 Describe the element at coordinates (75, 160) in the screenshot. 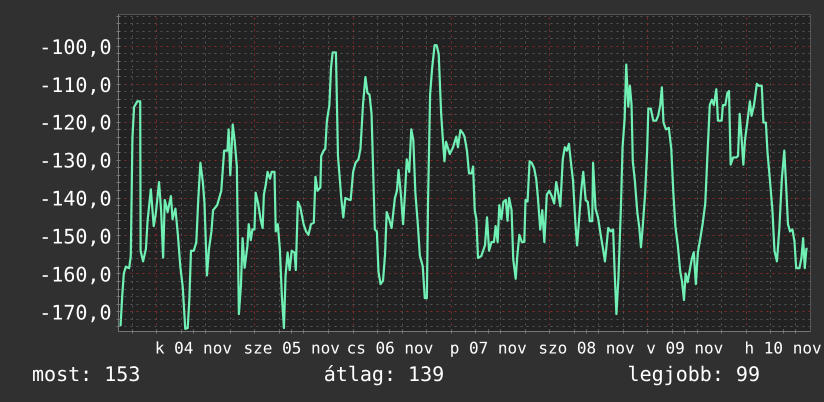

I see `y-tick-label: -130,0` at that location.